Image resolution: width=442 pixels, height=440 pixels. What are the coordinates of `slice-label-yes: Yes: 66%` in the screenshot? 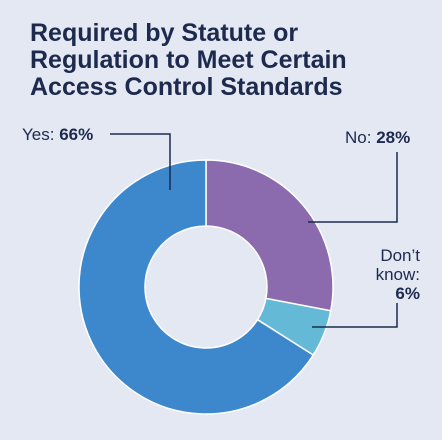 It's located at (58, 134).